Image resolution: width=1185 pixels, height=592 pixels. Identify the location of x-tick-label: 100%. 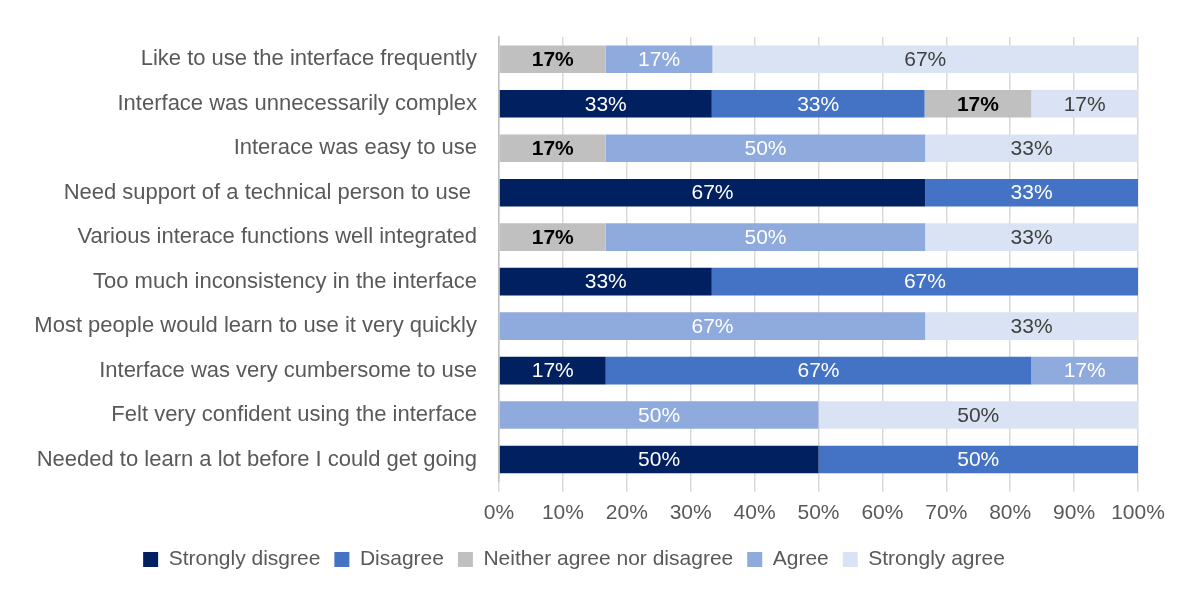
(1138, 512).